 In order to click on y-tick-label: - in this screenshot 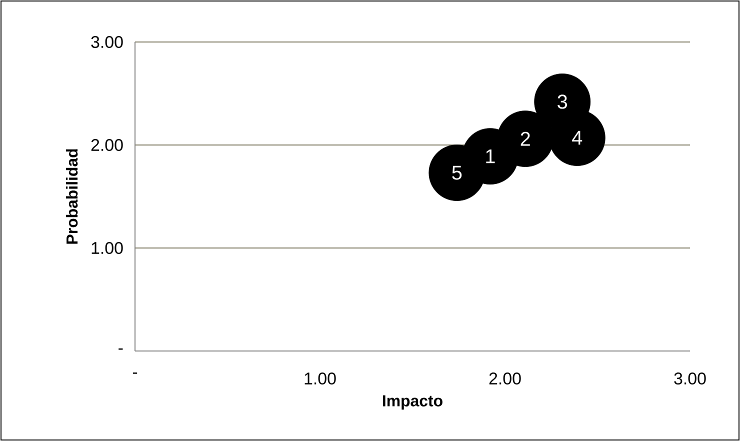, I will do `click(120, 349)`.